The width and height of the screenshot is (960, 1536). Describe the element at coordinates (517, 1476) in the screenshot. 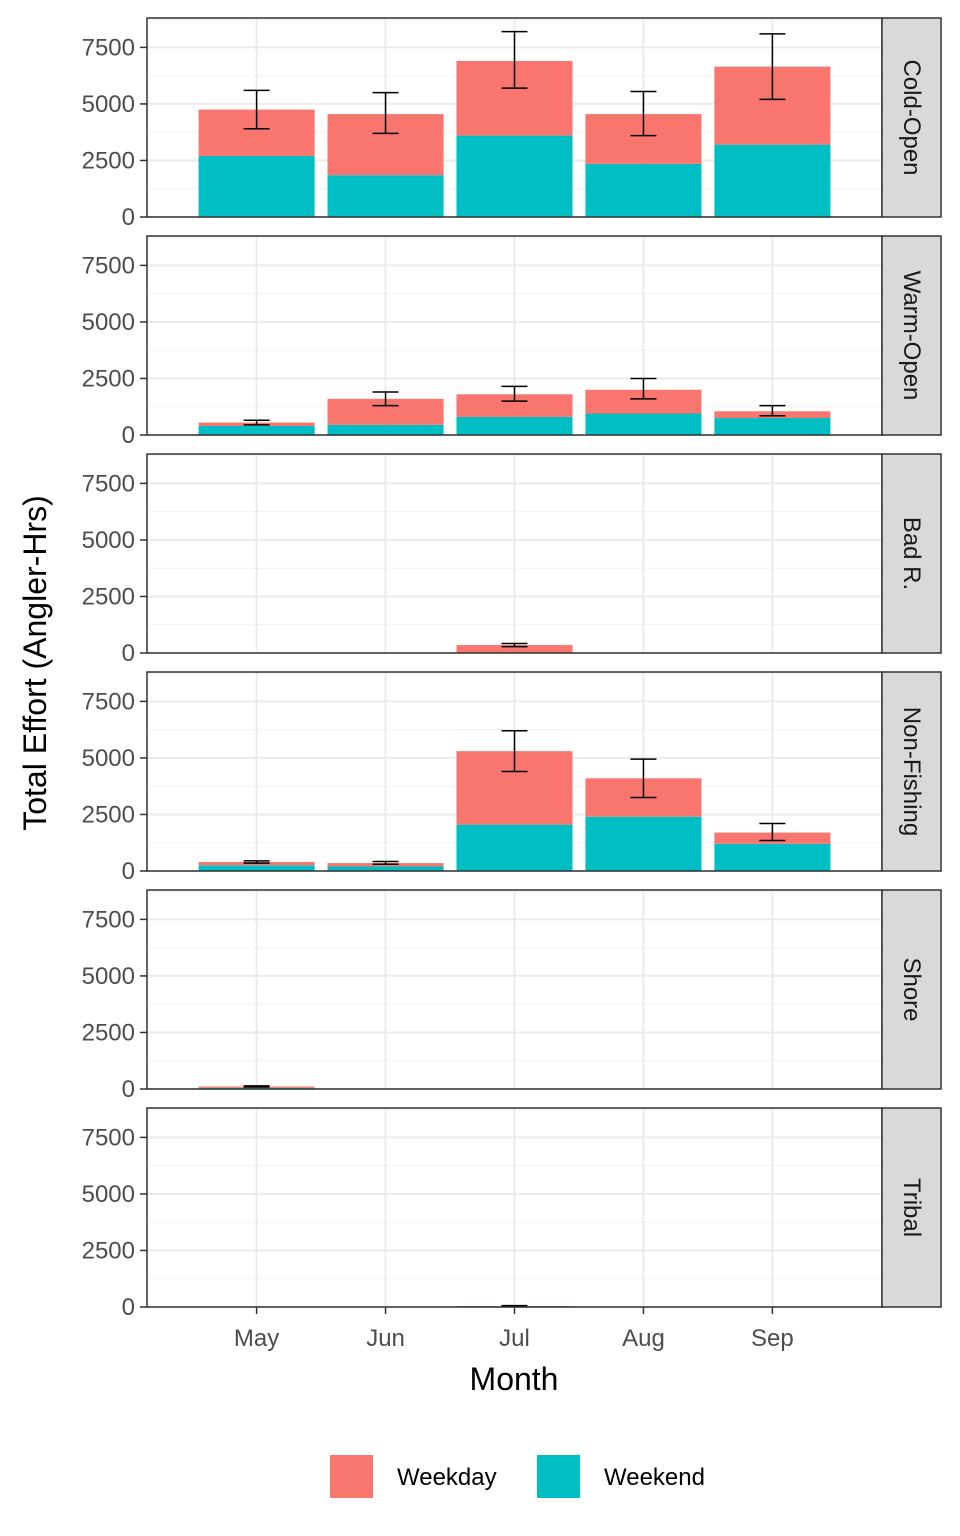

I see `legend: Weekday Weekend` at that location.